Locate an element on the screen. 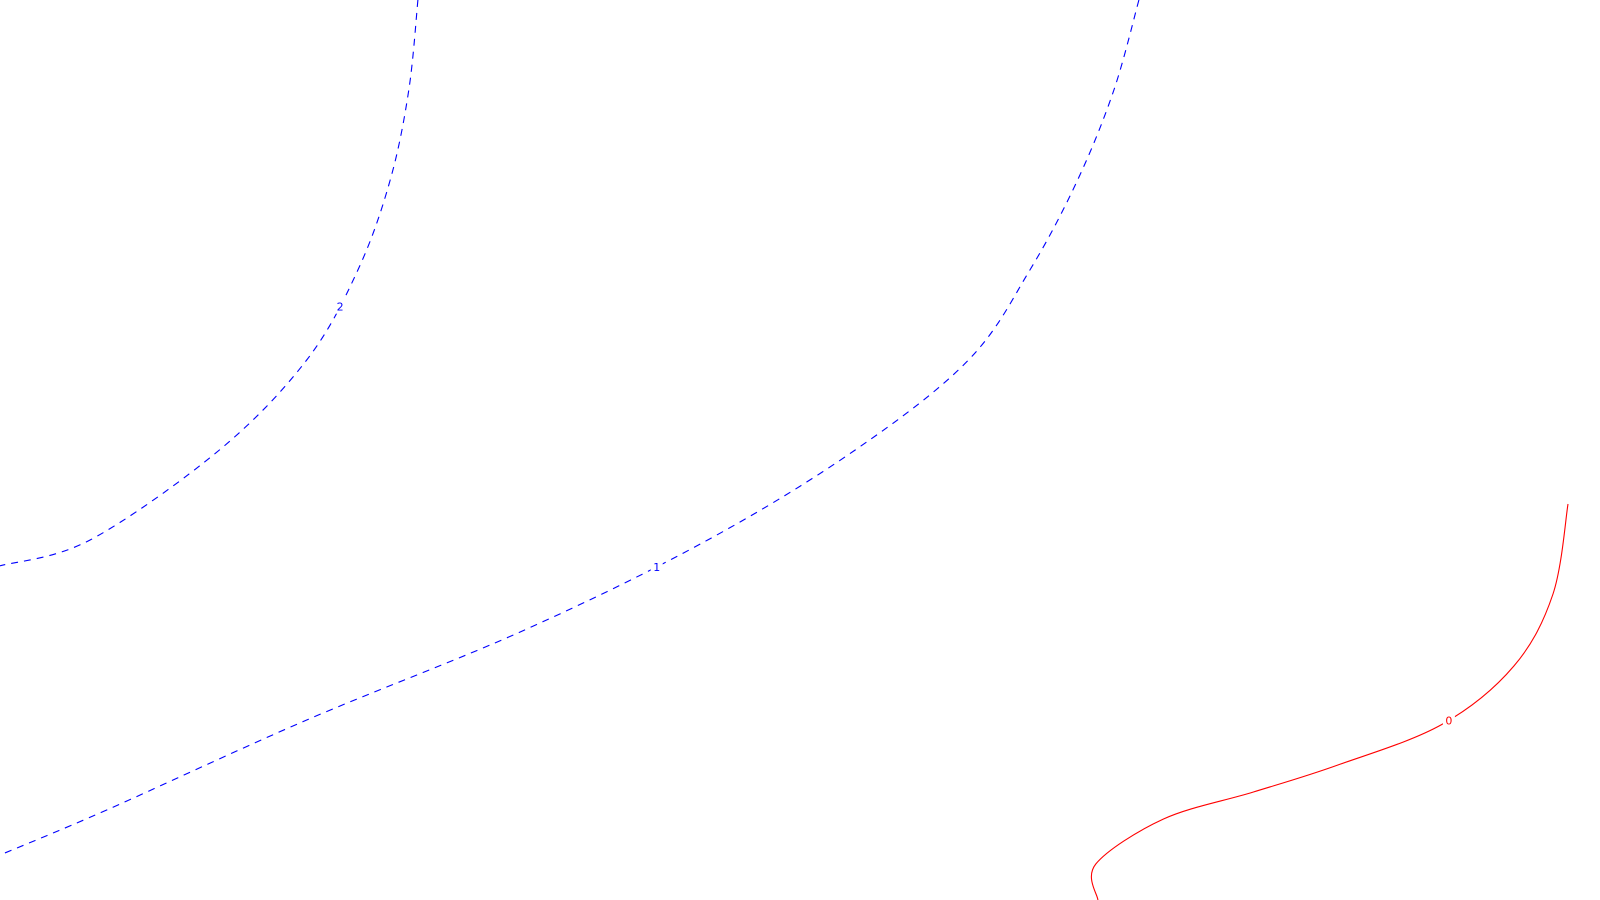 This screenshot has width=1600, height=900. contour-label-2: 2 is located at coordinates (340, 307).